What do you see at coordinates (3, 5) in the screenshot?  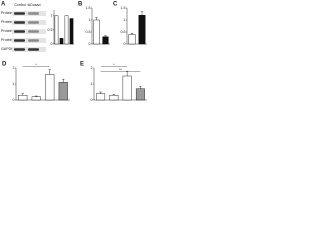 I see `panel-letter: A` at bounding box center [3, 5].